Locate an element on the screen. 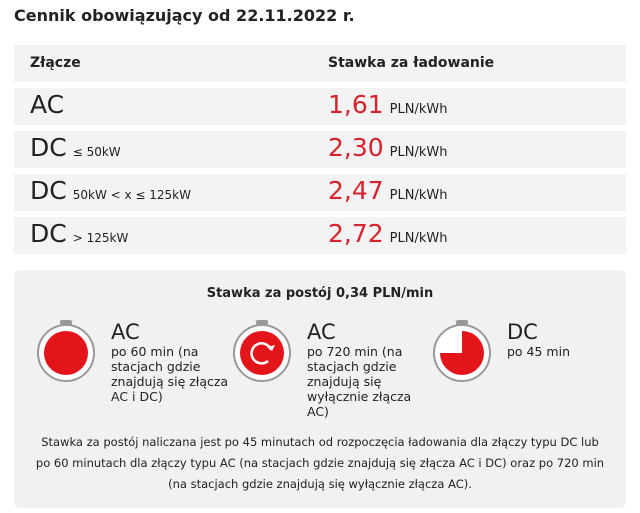 The height and width of the screenshot is (513, 640). timer-type: DC is located at coordinates (522, 332).